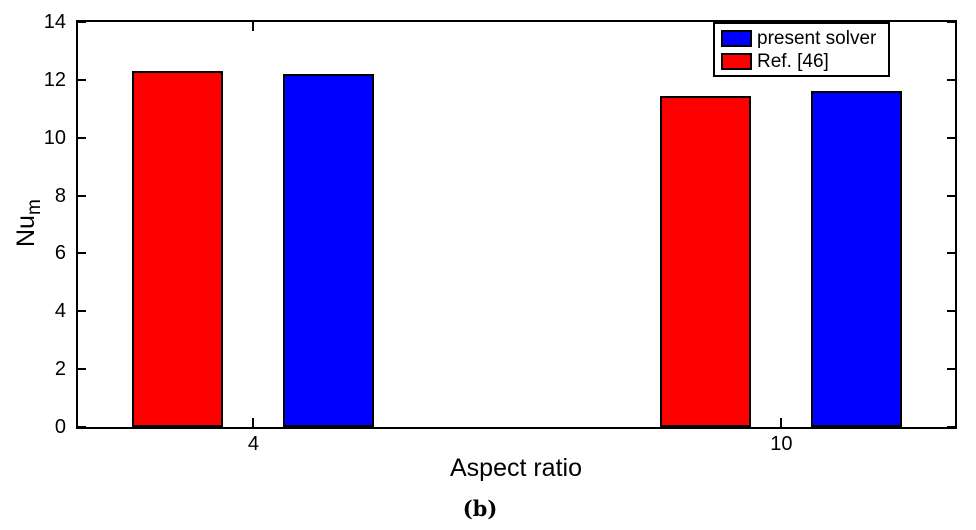  What do you see at coordinates (60, 311) in the screenshot?
I see `y-tick-label: 4` at bounding box center [60, 311].